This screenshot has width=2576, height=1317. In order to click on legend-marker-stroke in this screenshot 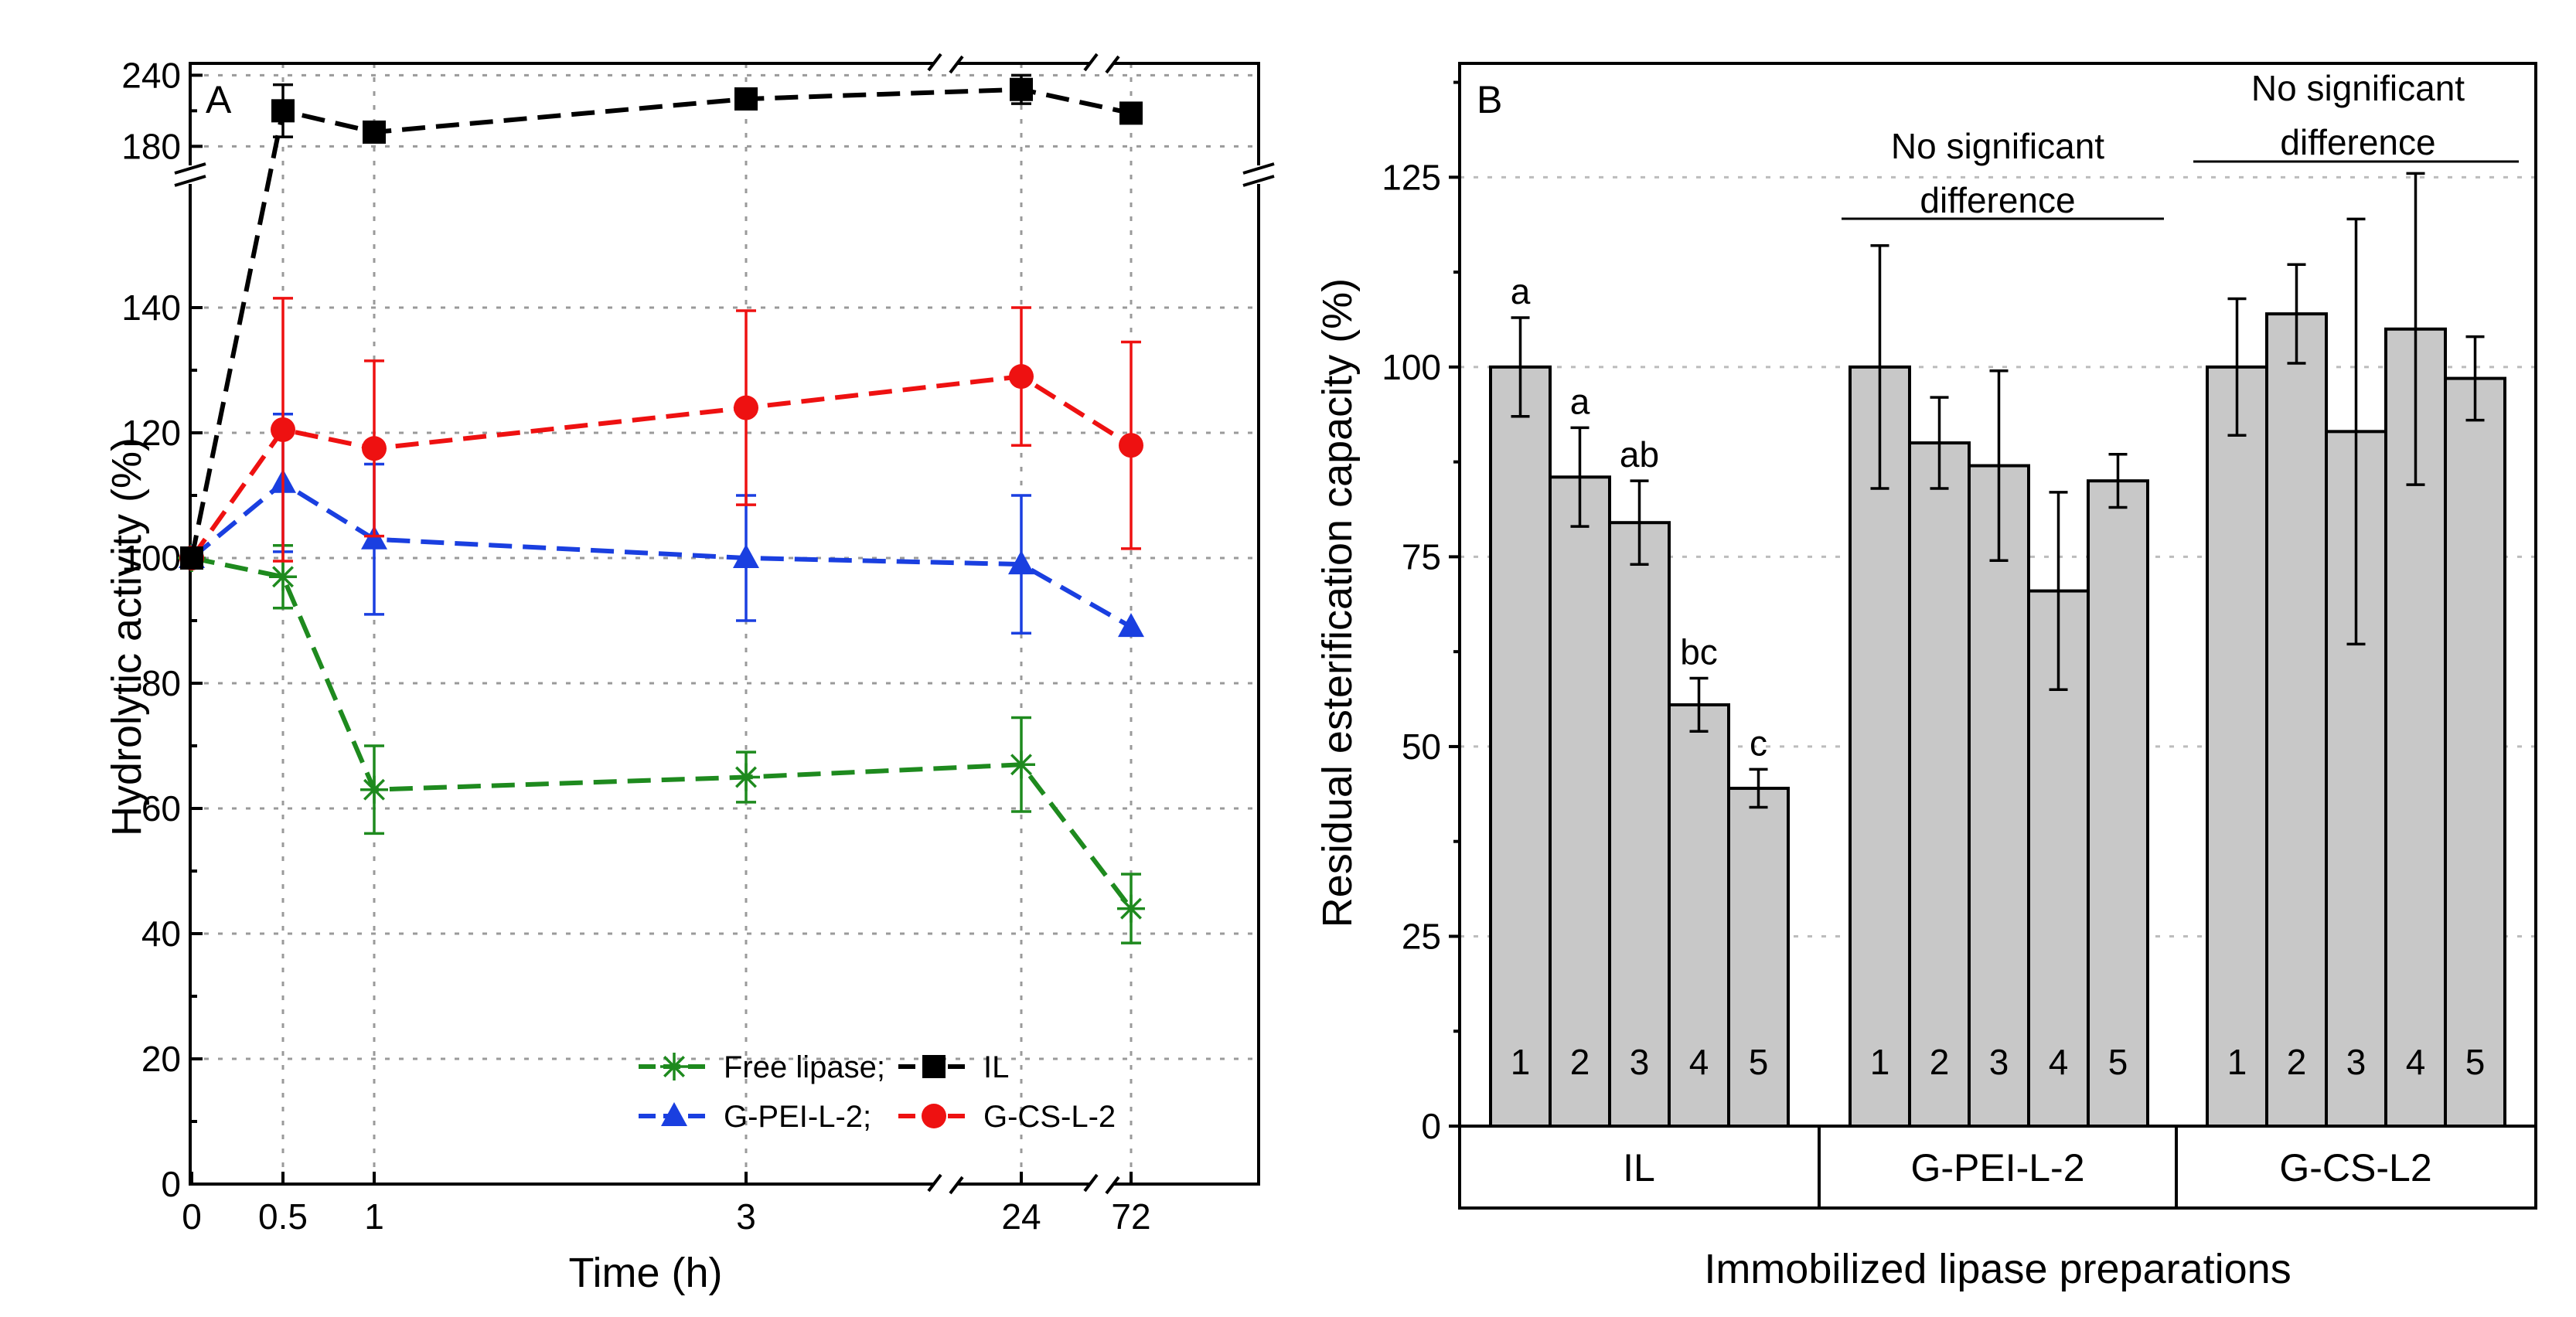, I will do `click(674, 1067)`.